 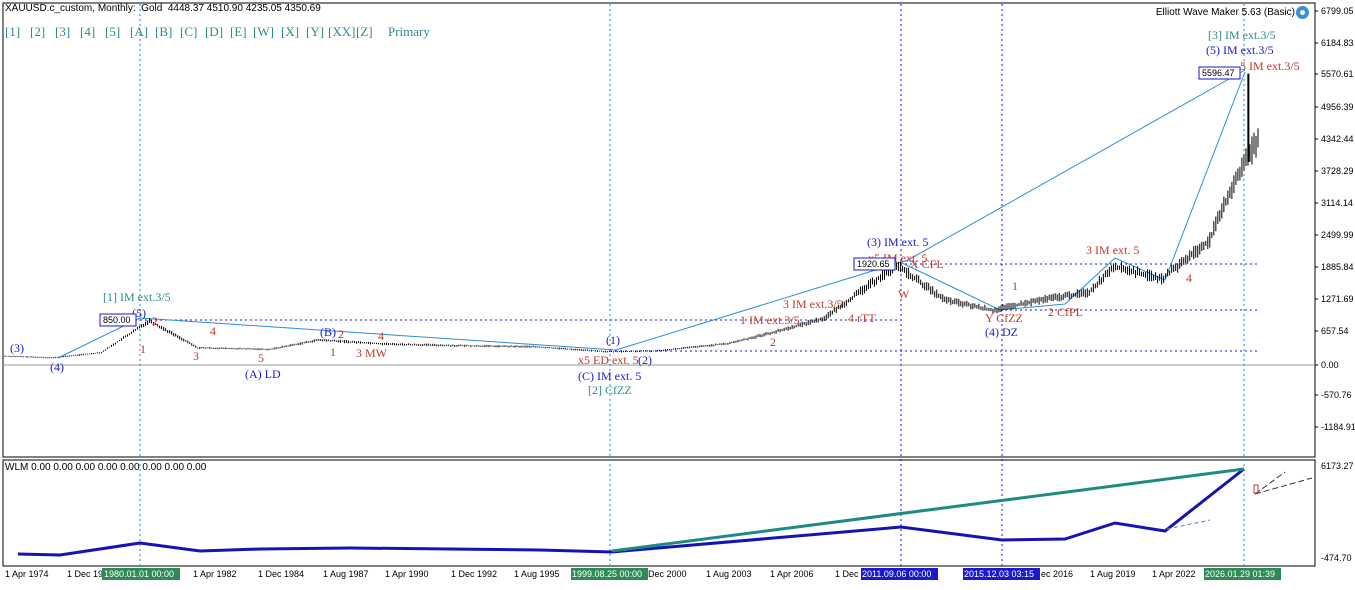 I want to click on time-axis-label: 2015.12.03 03:15, so click(x=999, y=574).